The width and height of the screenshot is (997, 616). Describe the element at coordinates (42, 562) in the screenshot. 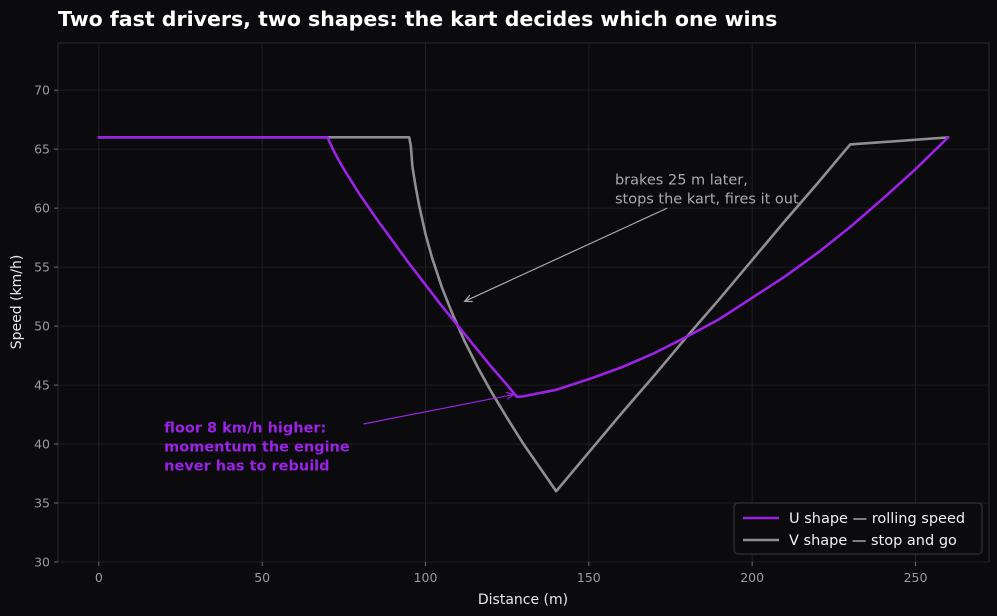

I see `y-tick-label: 30` at that location.